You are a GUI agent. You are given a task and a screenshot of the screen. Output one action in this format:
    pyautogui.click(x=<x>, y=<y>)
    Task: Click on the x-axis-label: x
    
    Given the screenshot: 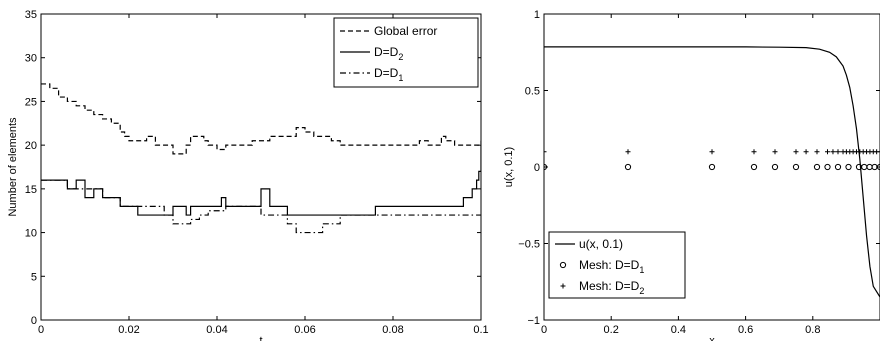 What is the action you would take?
    pyautogui.click(x=712, y=338)
    